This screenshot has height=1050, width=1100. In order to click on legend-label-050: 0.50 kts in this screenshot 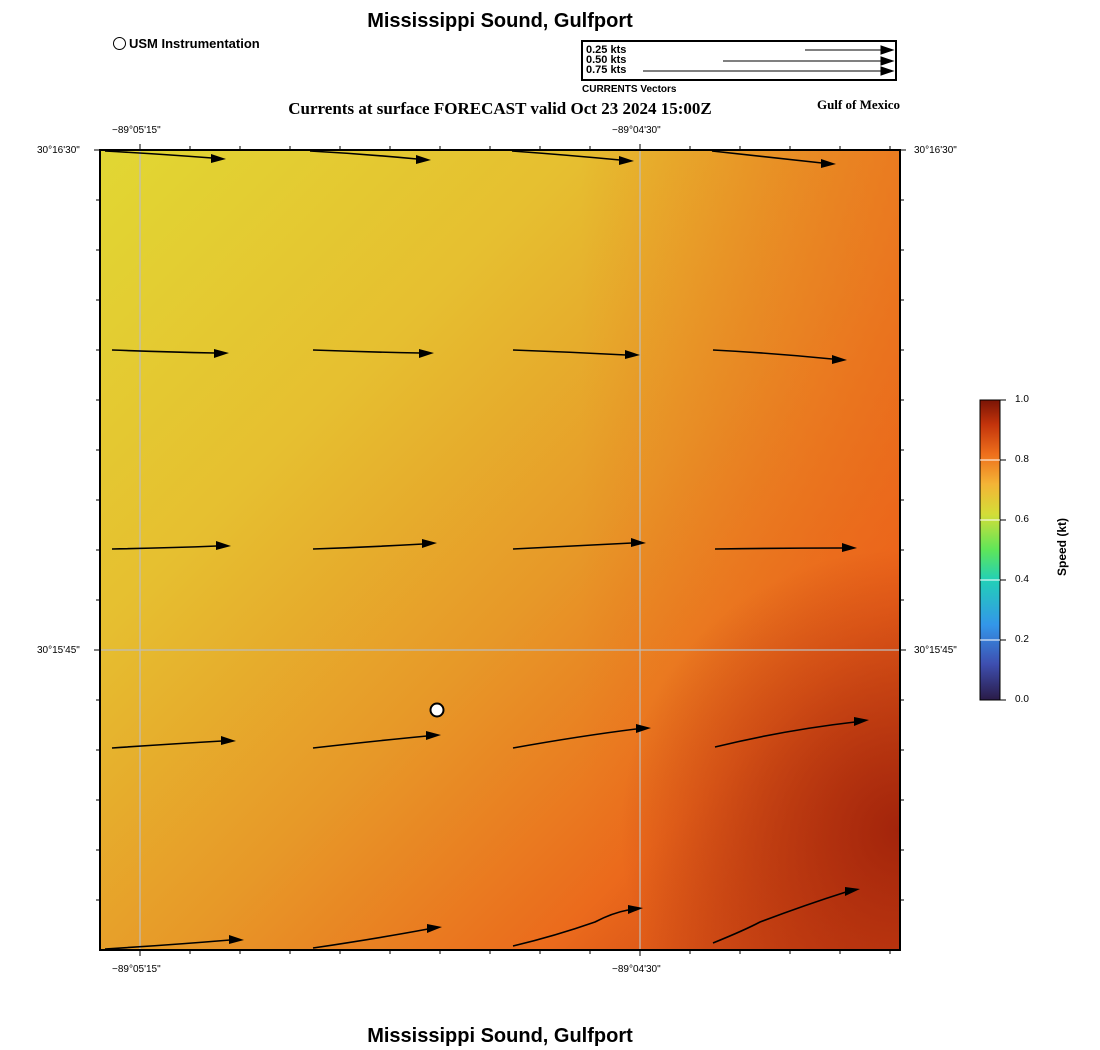, I will do `click(606, 60)`.